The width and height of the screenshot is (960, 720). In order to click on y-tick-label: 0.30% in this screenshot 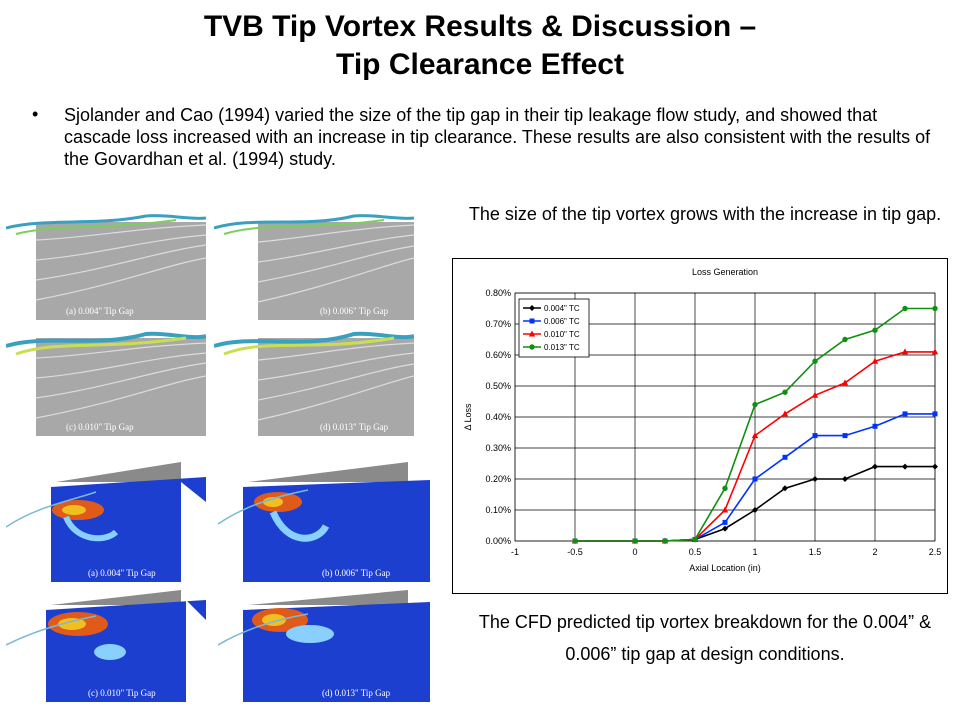, I will do `click(498, 448)`.